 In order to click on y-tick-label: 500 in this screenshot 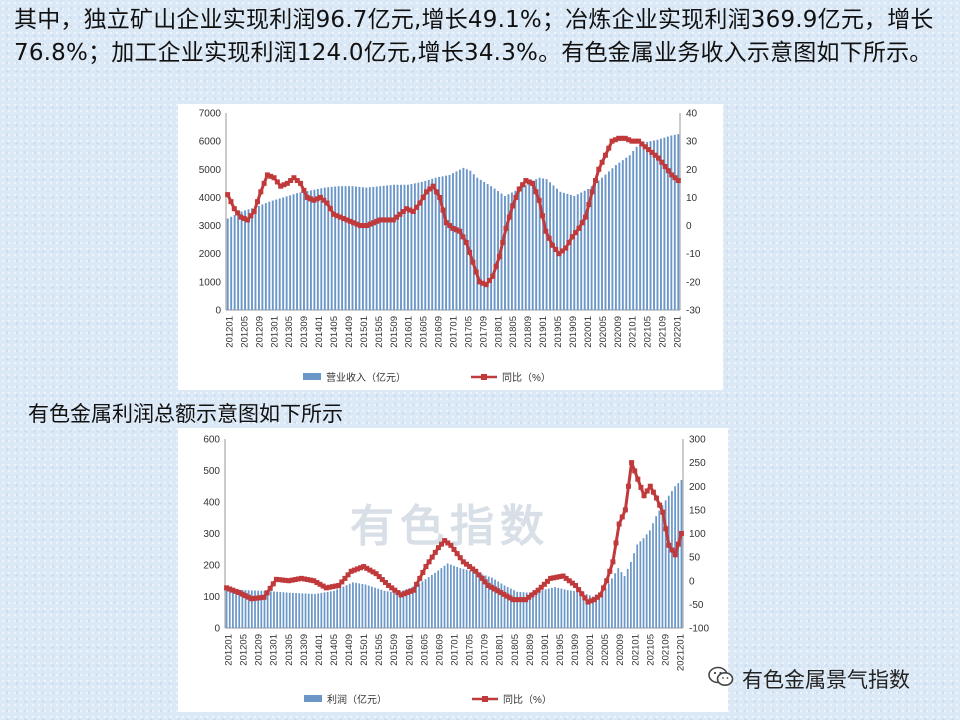, I will do `click(211, 471)`.